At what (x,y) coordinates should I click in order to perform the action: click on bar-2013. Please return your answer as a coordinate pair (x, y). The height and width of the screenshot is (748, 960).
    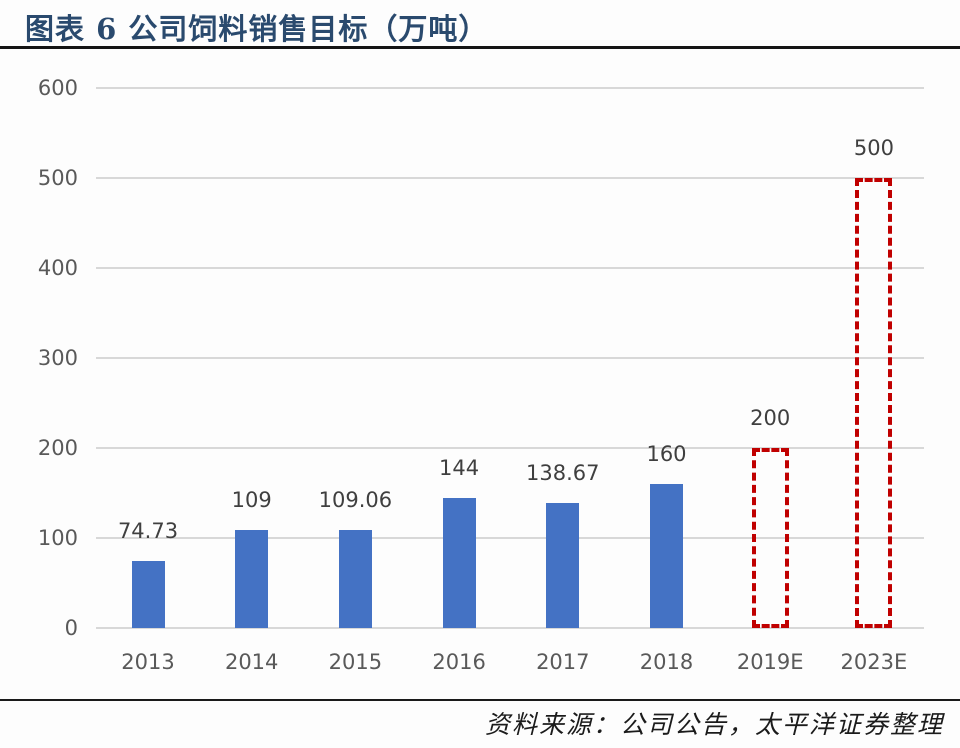
    Looking at the image, I should click on (148, 594).